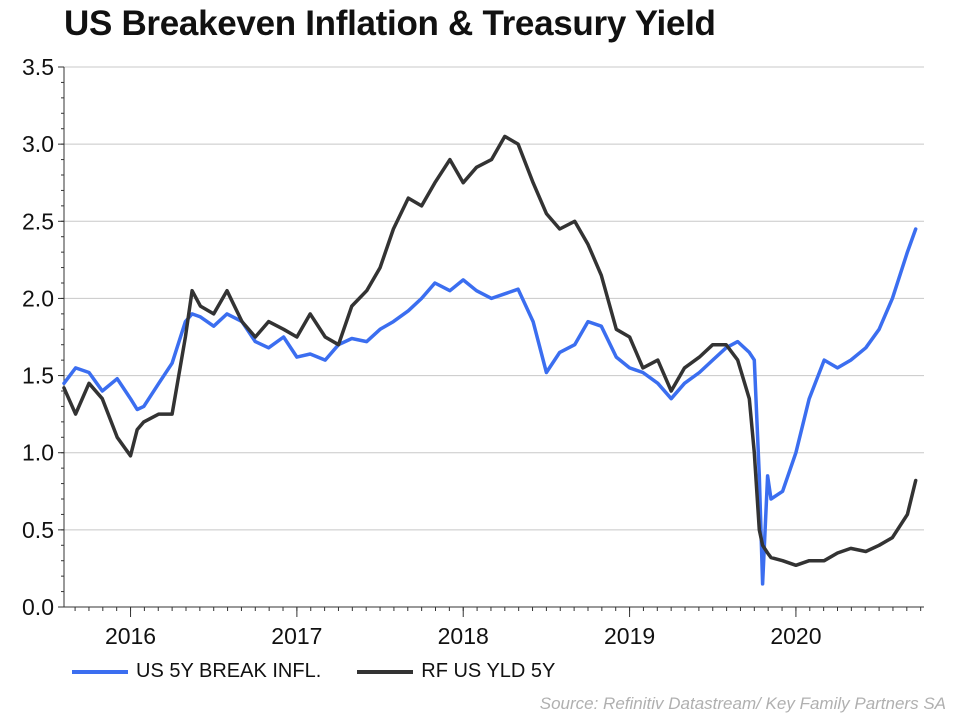 Image resolution: width=960 pixels, height=720 pixels. What do you see at coordinates (629, 636) in the screenshot?
I see `x-tick-label: 2019` at bounding box center [629, 636].